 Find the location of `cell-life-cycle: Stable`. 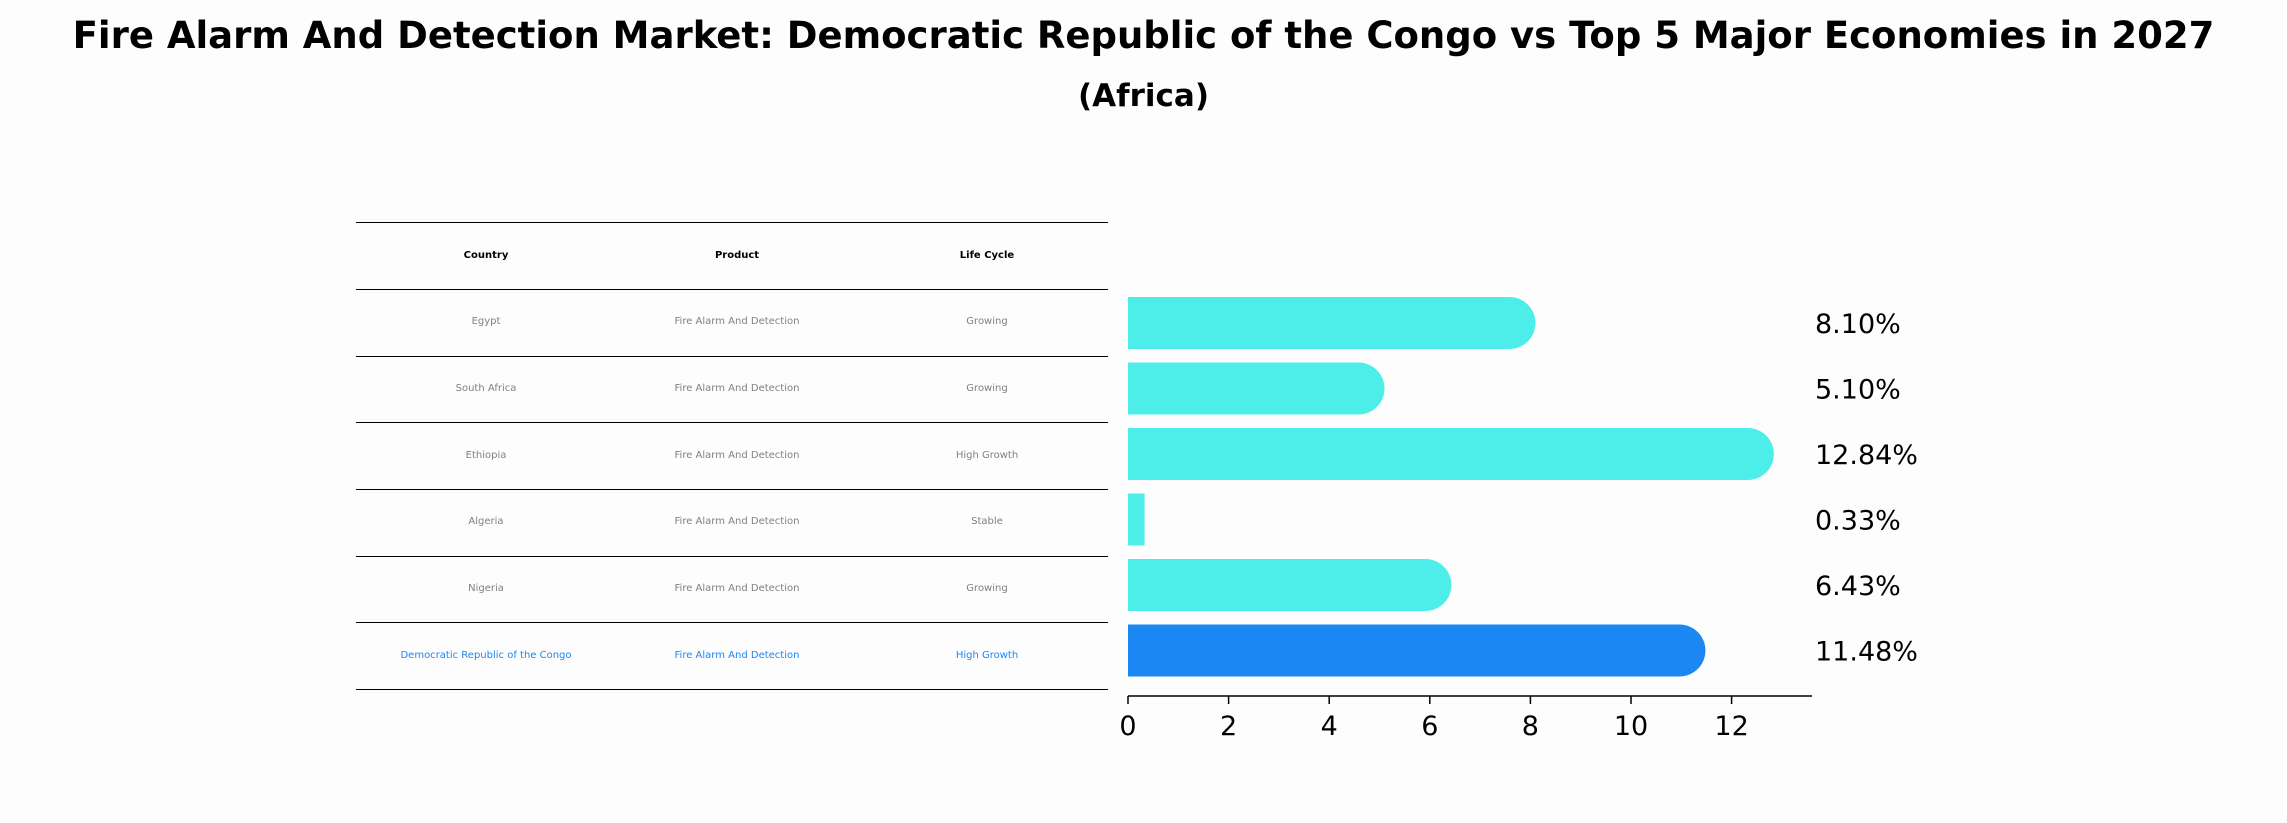

cell-life-cycle: Stable is located at coordinates (987, 521).